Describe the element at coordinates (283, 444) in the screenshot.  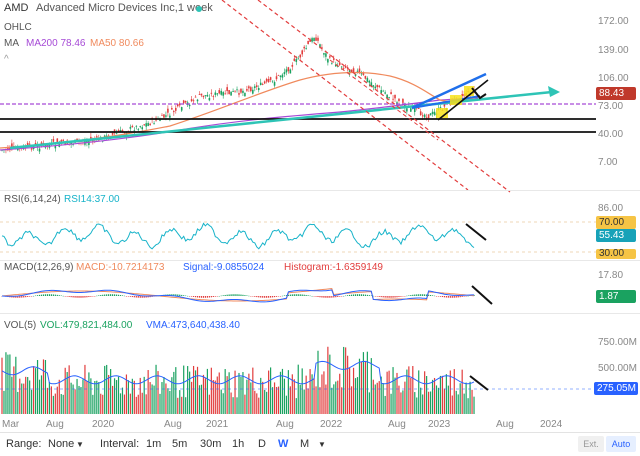
I see `interval-w: W` at that location.